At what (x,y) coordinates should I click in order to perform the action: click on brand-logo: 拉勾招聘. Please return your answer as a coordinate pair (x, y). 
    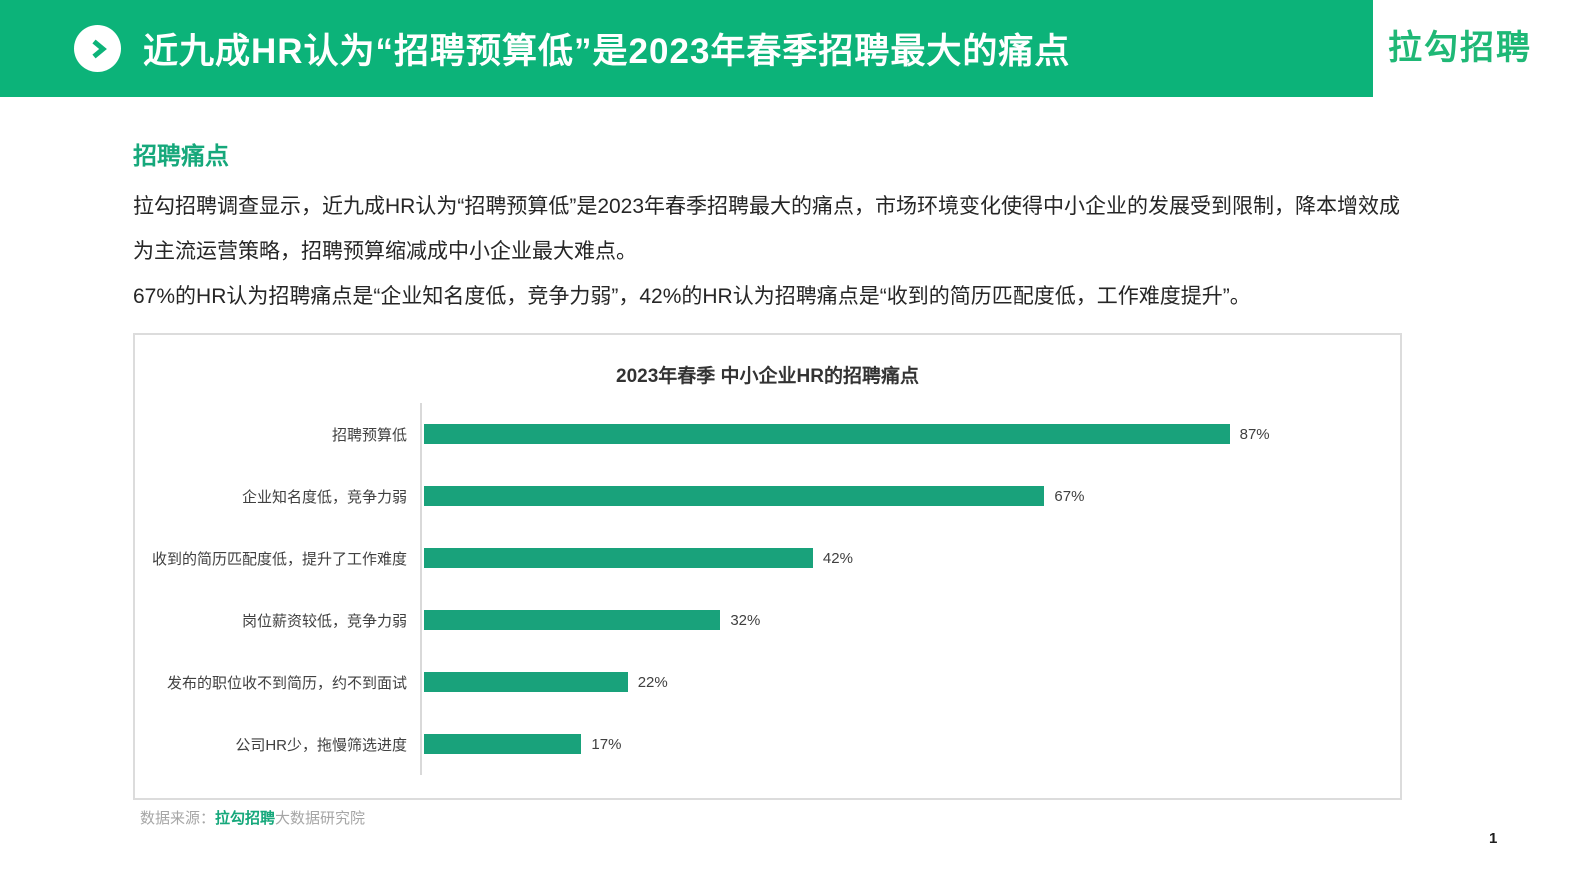
    Looking at the image, I should click on (1460, 48).